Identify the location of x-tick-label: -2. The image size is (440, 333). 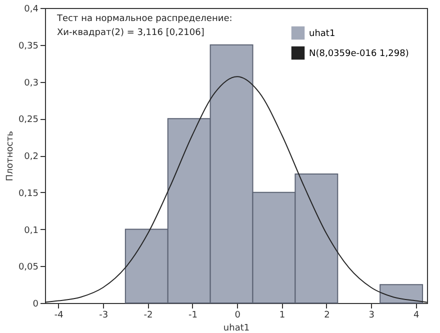
(148, 315).